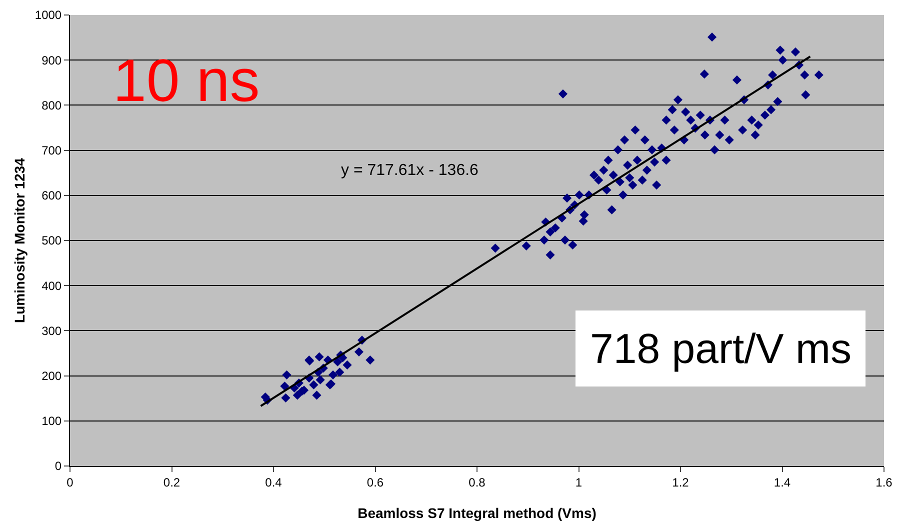 The height and width of the screenshot is (528, 902). Describe the element at coordinates (578, 482) in the screenshot. I see `x-tick-label: 1` at that location.